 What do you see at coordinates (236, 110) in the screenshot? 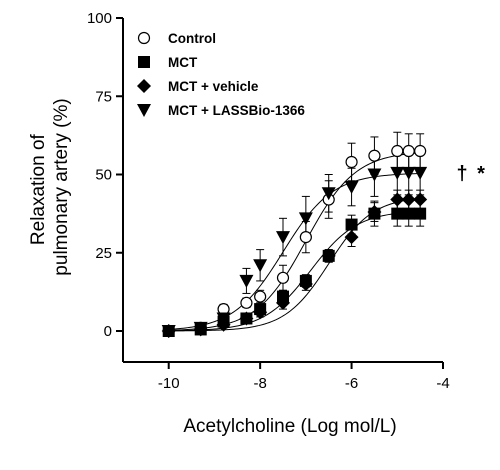
I see `legend-label: MCT + LASSBio-1366` at bounding box center [236, 110].